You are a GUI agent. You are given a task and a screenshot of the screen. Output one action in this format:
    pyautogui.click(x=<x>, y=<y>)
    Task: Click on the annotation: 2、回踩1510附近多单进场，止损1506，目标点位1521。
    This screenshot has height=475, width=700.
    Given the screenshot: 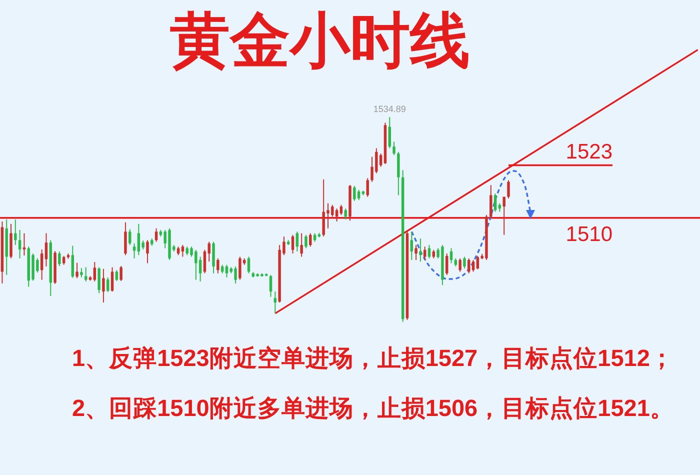 What is the action you would take?
    pyautogui.click(x=373, y=408)
    